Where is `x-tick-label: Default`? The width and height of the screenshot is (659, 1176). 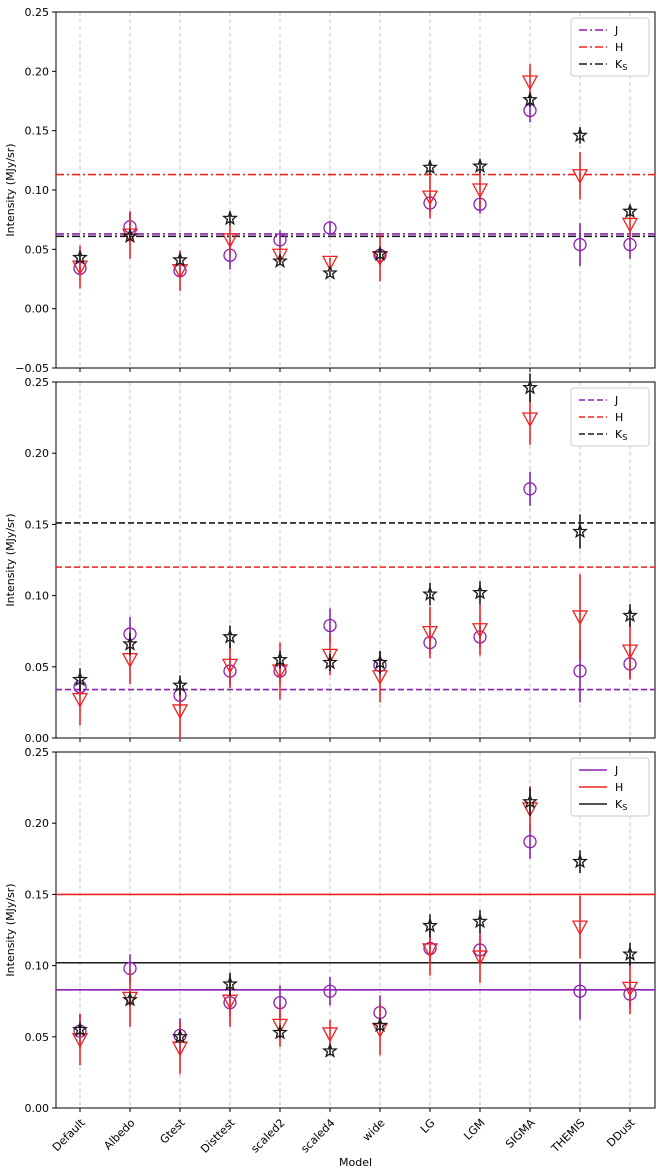 x-tick-label: Default is located at coordinates (69, 1135).